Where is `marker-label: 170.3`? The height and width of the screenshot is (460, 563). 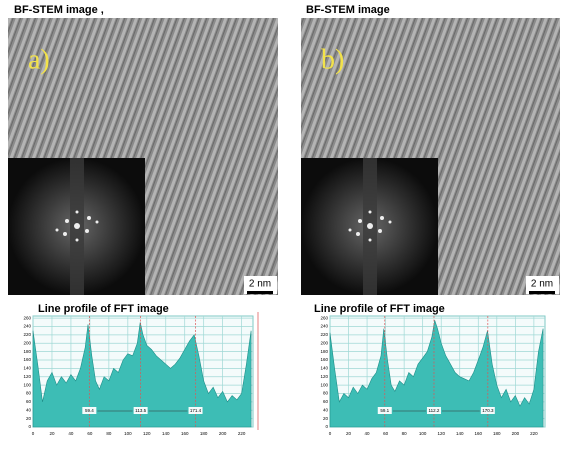 marker-label: 170.3 is located at coordinates (488, 410).